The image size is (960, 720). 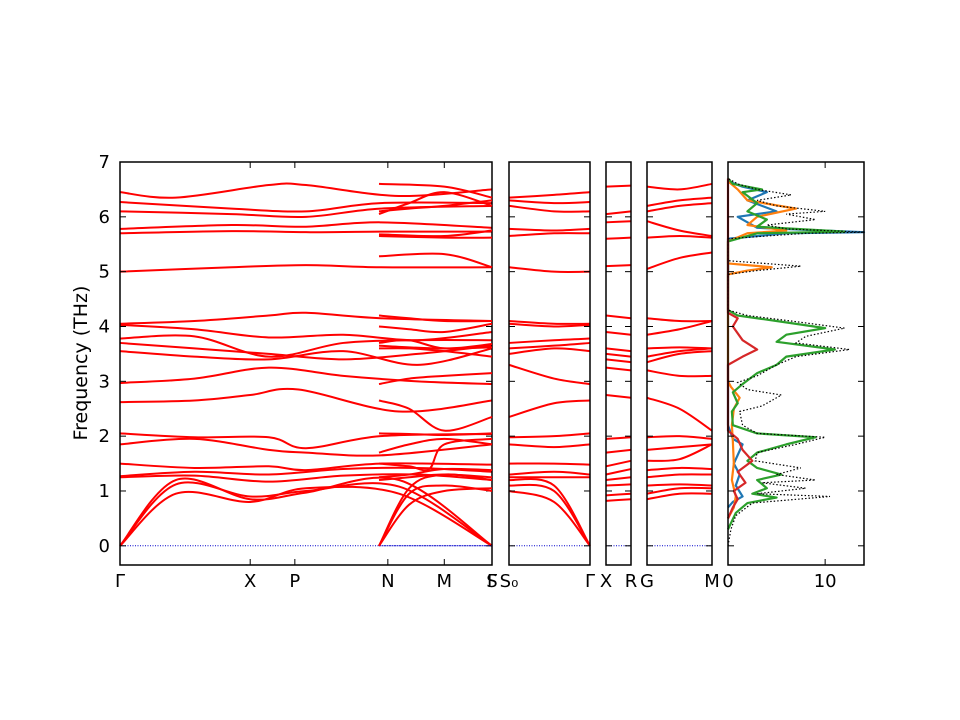 I want to click on dos-x-tick-label: 10, so click(x=825, y=581).